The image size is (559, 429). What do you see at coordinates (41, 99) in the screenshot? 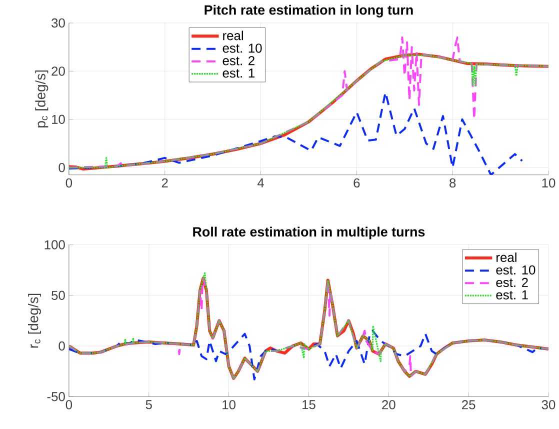
I see `y-axis-title: p$_{c}$ [deg/s]` at bounding box center [41, 99].